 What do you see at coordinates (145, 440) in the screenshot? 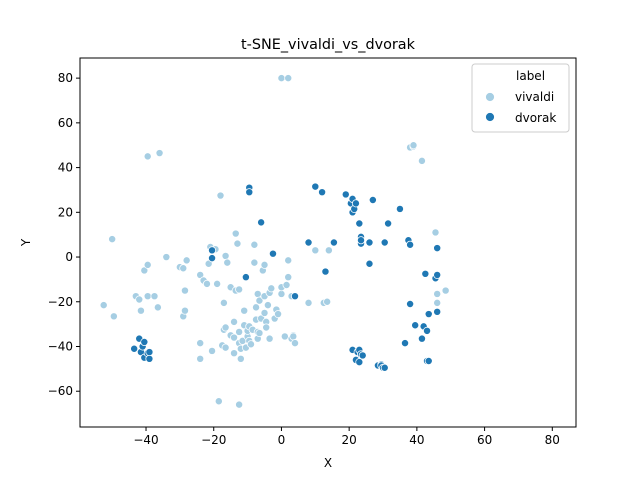
I see `x-tick-label: −40` at bounding box center [145, 440].